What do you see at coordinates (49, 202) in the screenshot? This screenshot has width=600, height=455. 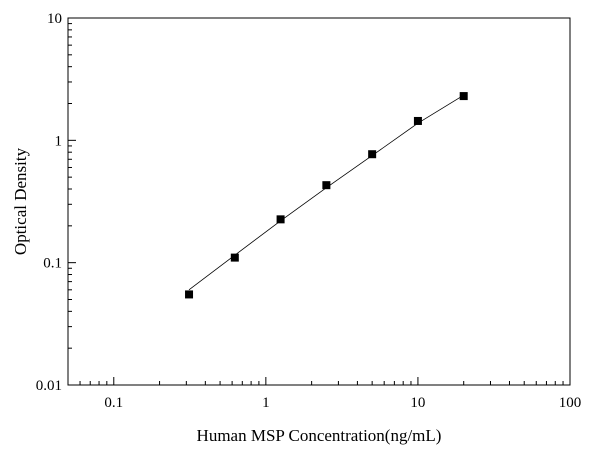 I see `y-tick-labels: 0.01 0.1 1 10` at bounding box center [49, 202].